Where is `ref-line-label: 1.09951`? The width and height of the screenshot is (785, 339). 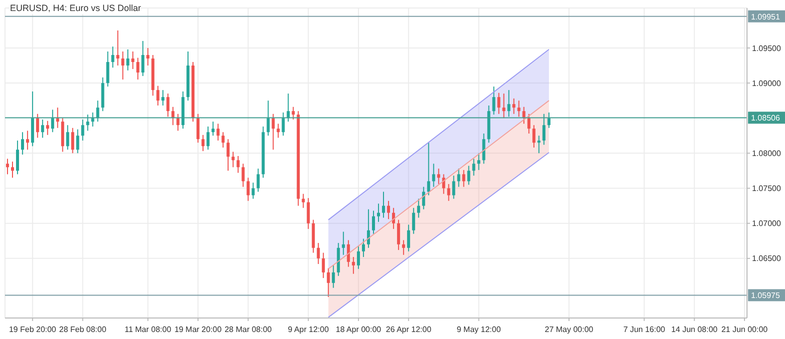
ref-line-label: 1.09951 is located at coordinates (765, 17).